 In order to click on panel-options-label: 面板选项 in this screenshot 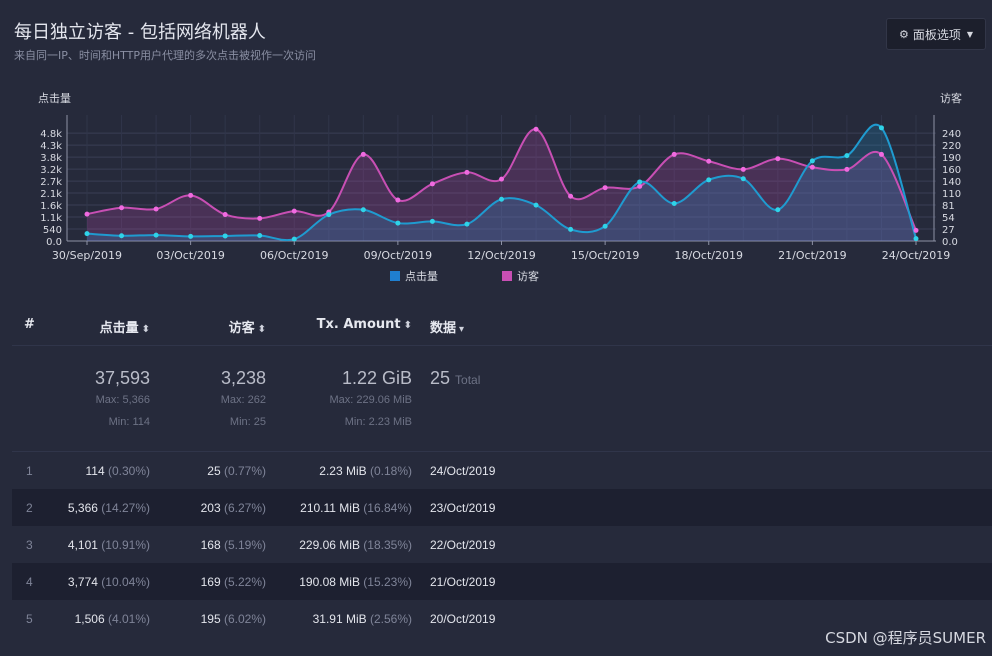, I will do `click(936, 34)`.